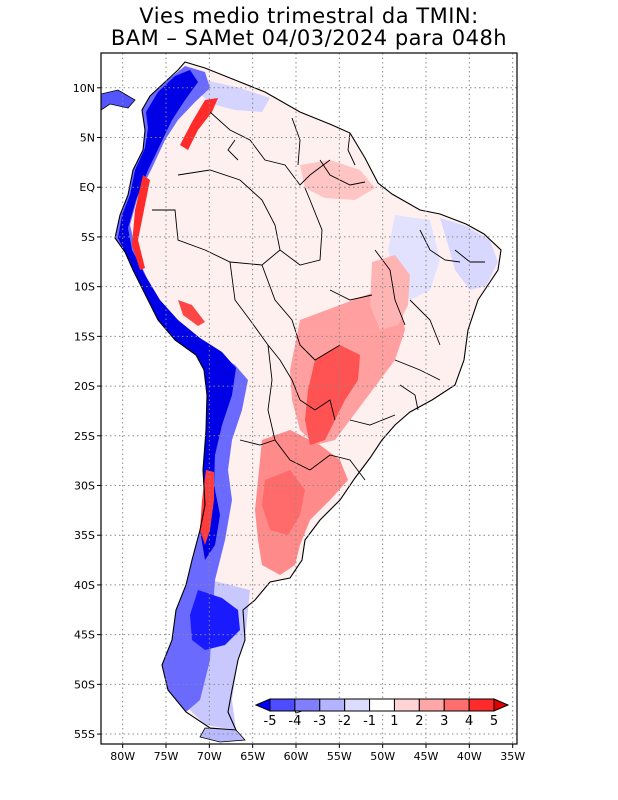 The height and width of the screenshot is (800, 618). I want to click on lat-label: 55S, so click(84, 734).